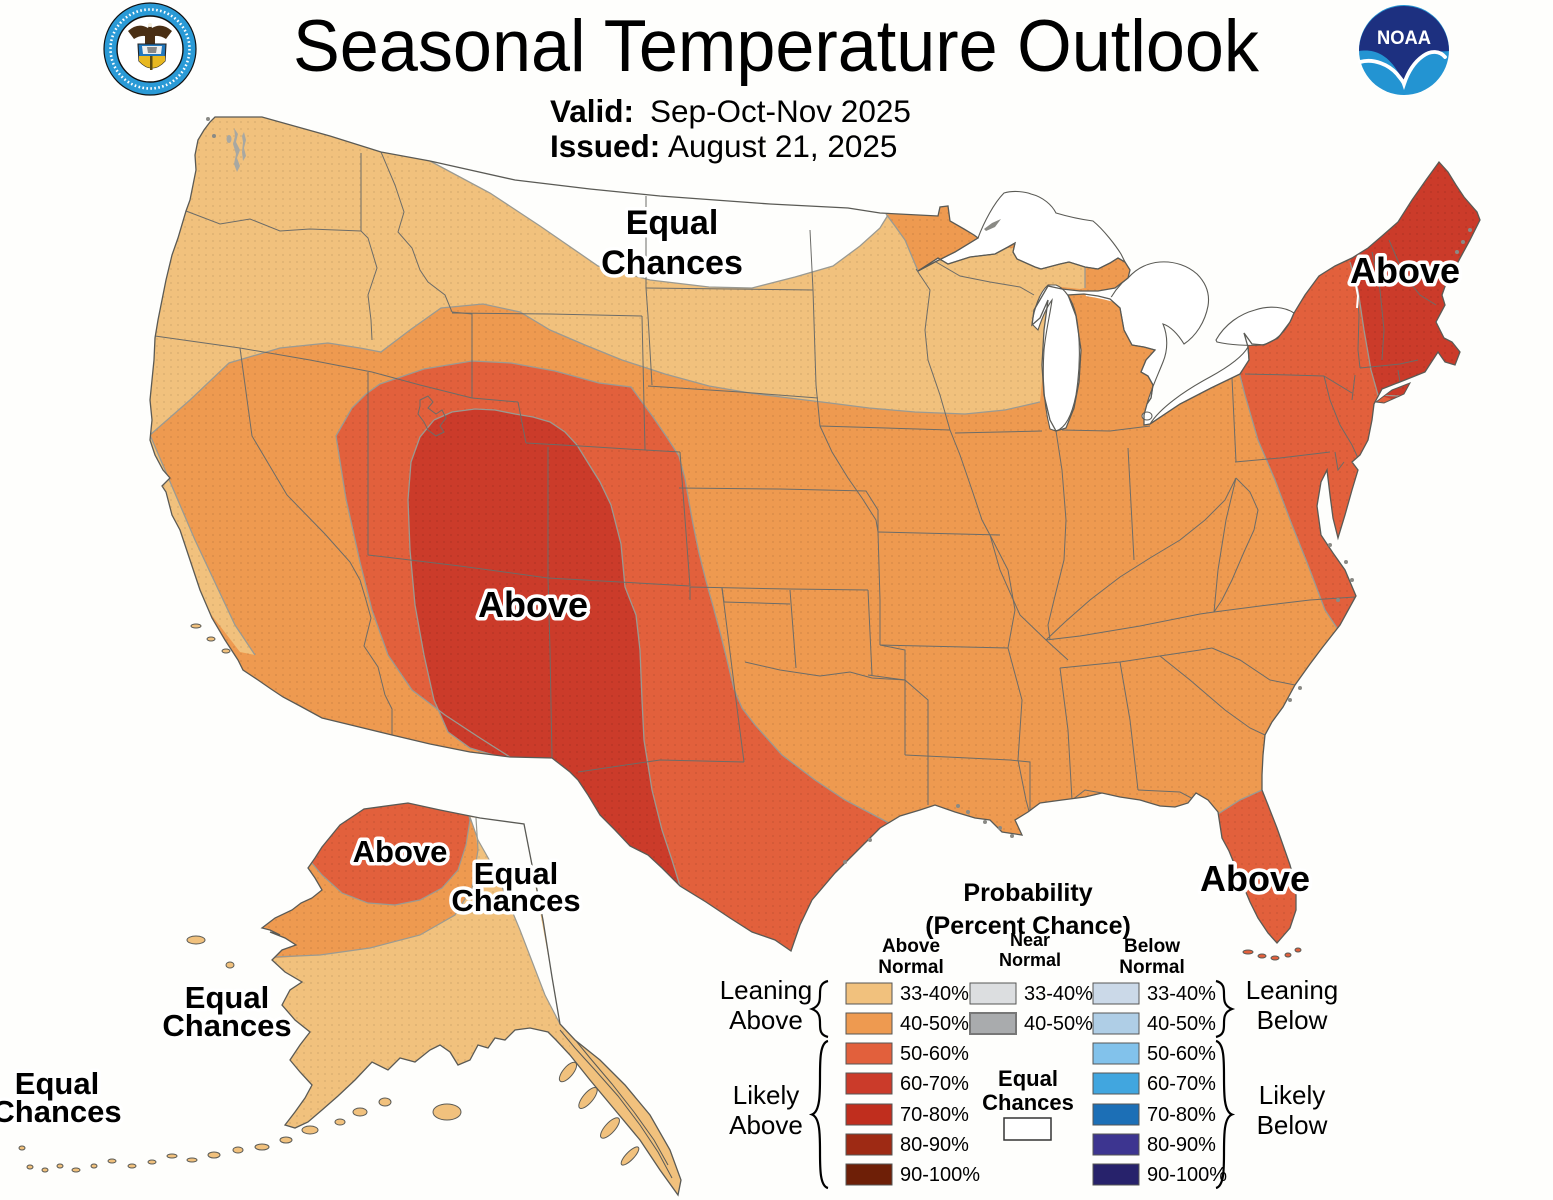 The height and width of the screenshot is (1200, 1553). I want to click on svg-text: Issued:, so click(605, 146).